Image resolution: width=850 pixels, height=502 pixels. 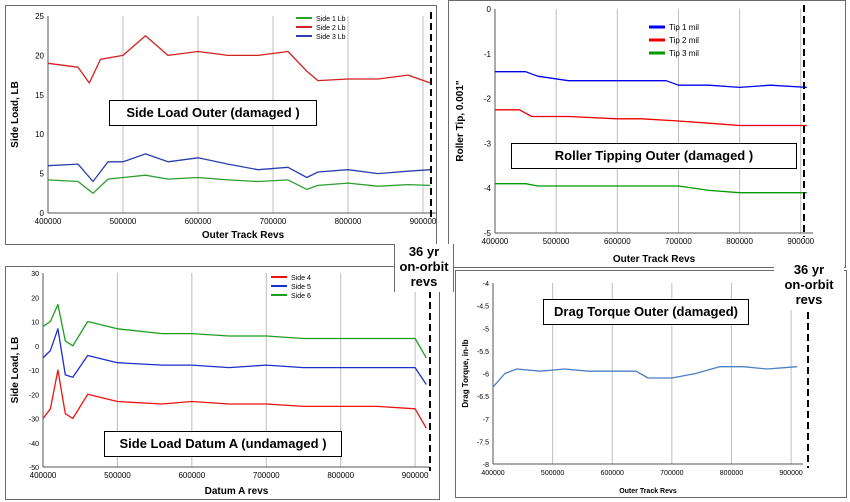 What do you see at coordinates (483, 442) in the screenshot?
I see `y-tick-label: -7.5` at bounding box center [483, 442].